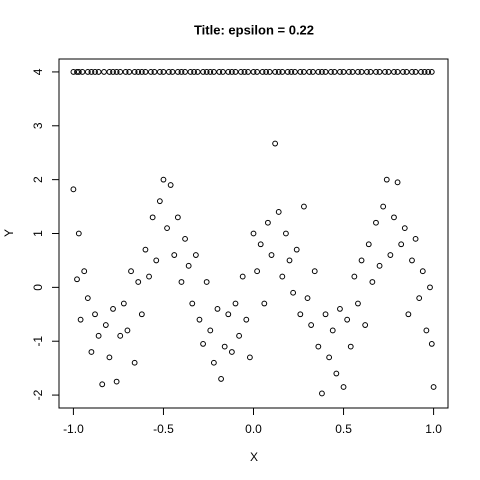 The width and height of the screenshot is (480, 480). What do you see at coordinates (38, 341) in the screenshot?
I see `y-tick-label: -1` at bounding box center [38, 341].